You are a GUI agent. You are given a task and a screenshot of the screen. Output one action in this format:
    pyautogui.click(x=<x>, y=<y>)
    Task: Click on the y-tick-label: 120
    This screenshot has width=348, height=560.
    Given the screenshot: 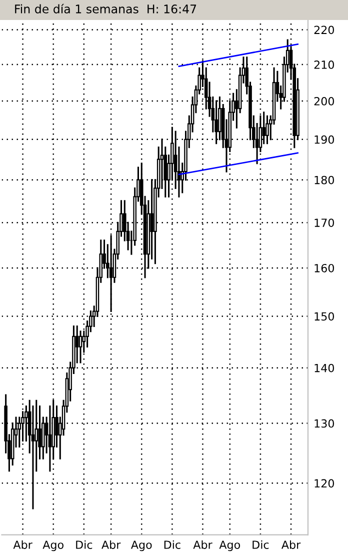 What is the action you would take?
    pyautogui.click(x=324, y=483)
    